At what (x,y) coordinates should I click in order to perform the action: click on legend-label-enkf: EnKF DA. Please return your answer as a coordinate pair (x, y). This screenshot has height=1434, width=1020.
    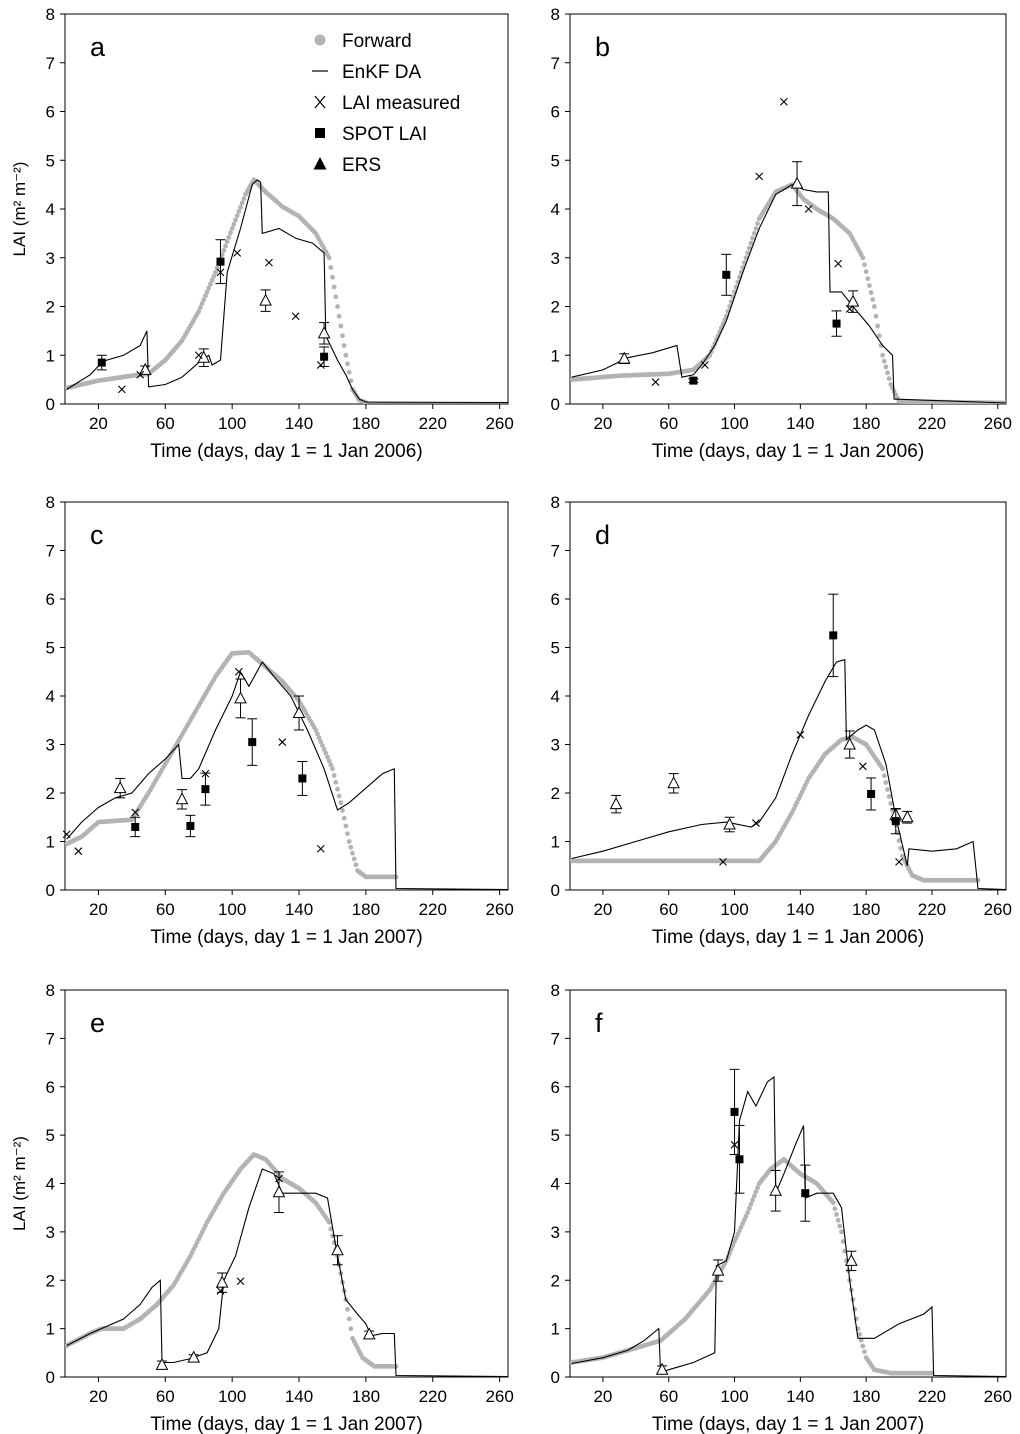
    Looking at the image, I should click on (382, 72).